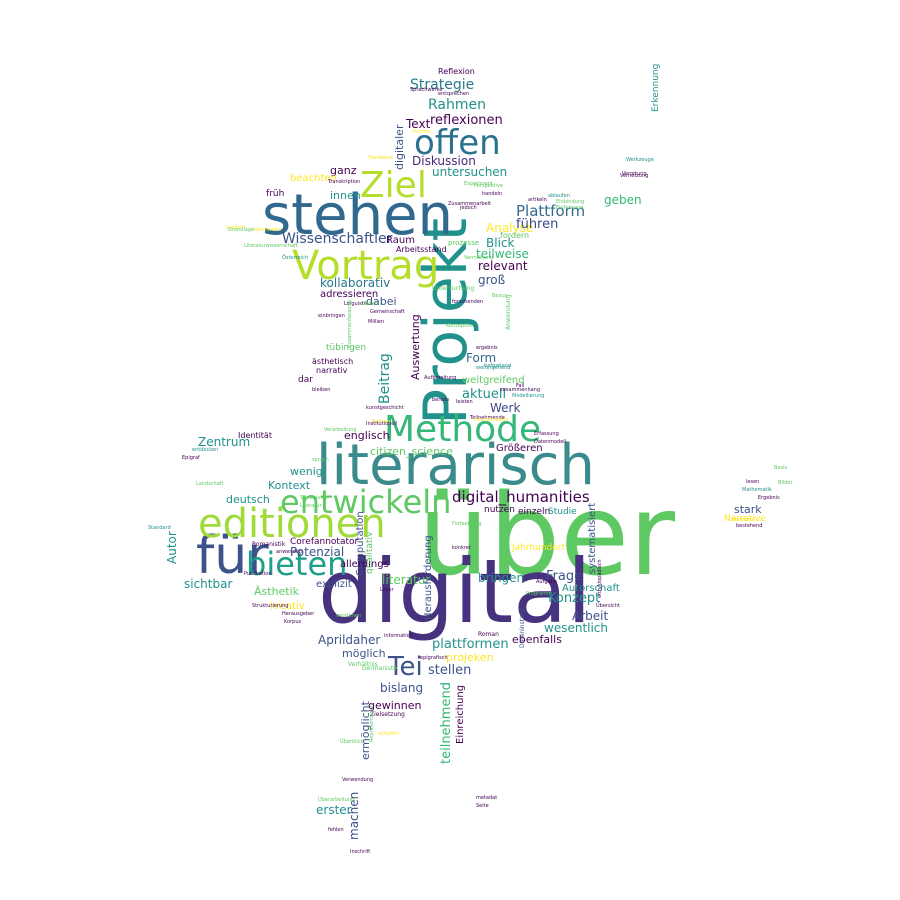 The width and height of the screenshot is (900, 900). I want to click on word-studie: Studie, so click(562, 512).